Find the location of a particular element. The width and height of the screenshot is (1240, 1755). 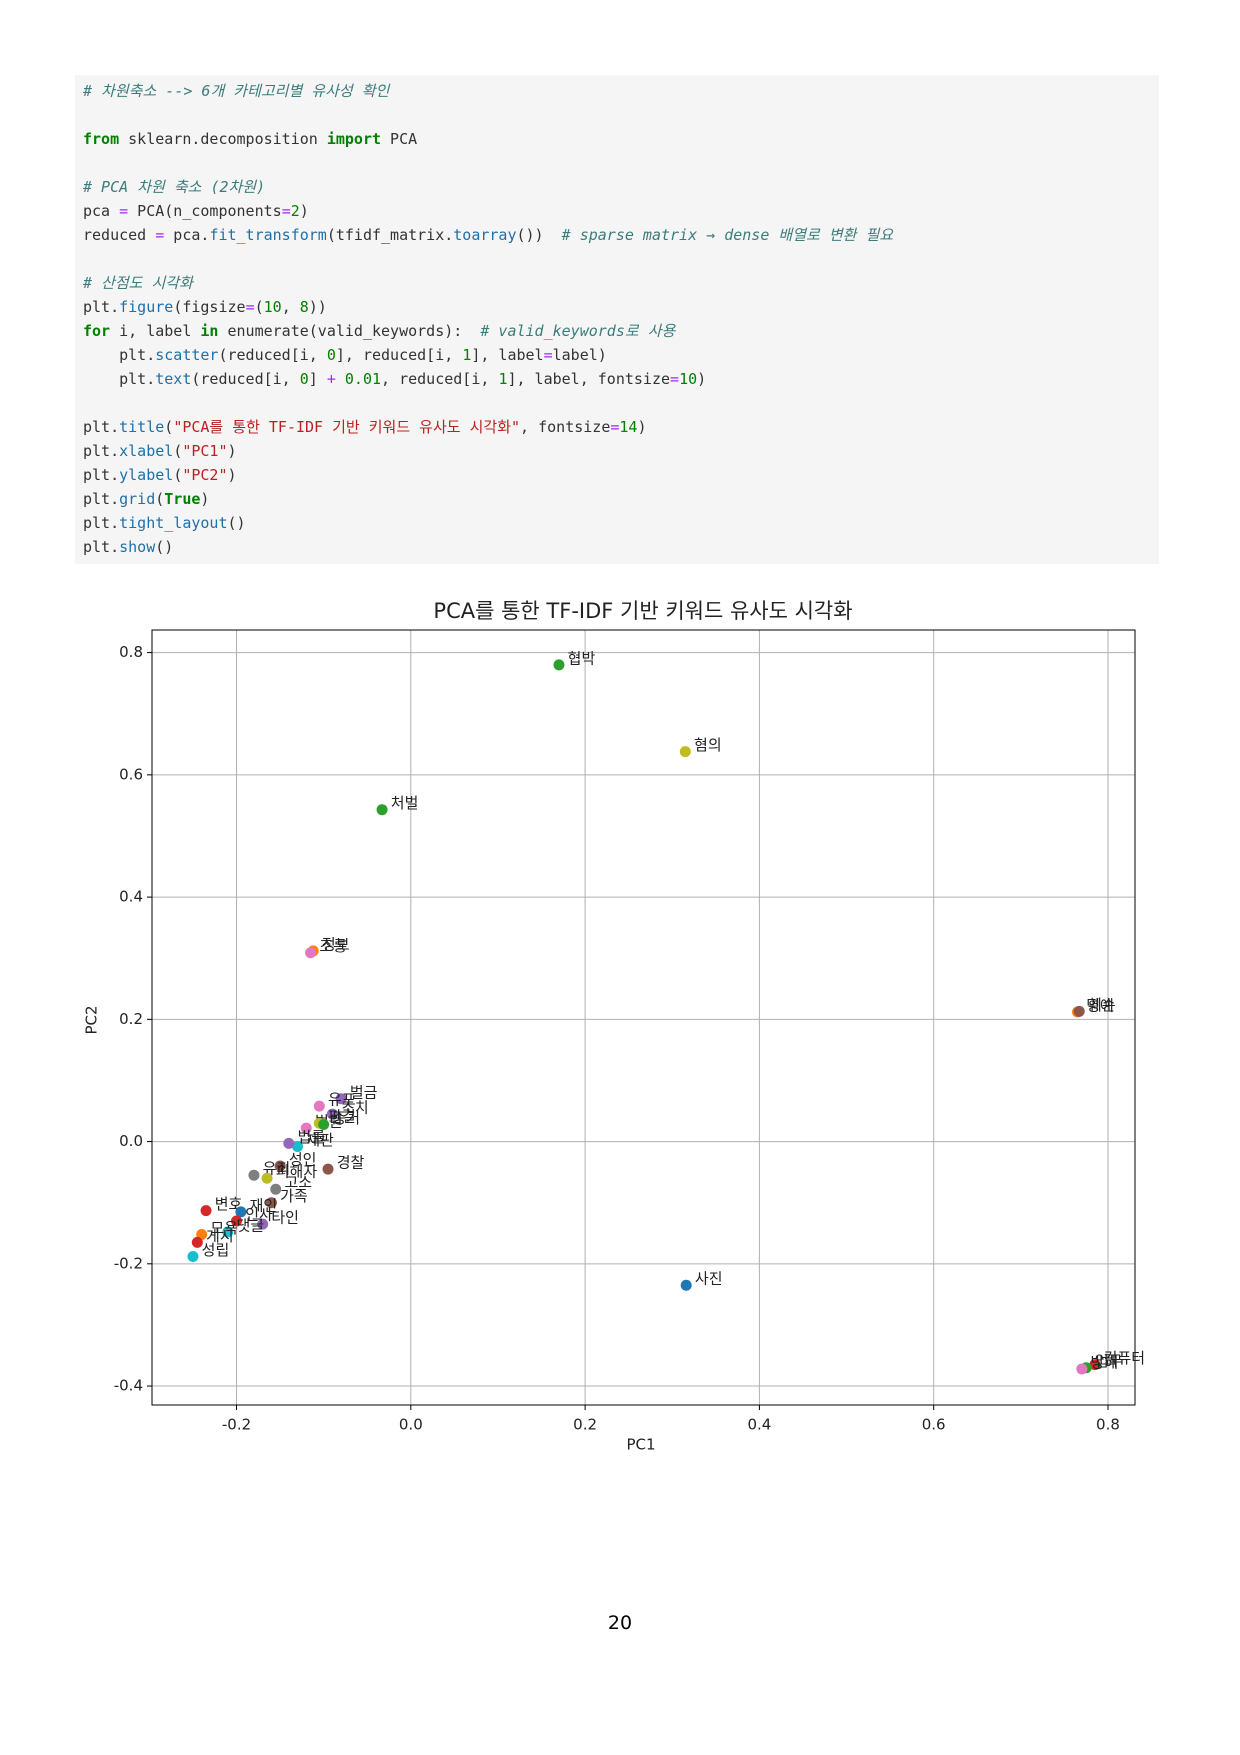

code-token: "PC2" is located at coordinates (205, 475).